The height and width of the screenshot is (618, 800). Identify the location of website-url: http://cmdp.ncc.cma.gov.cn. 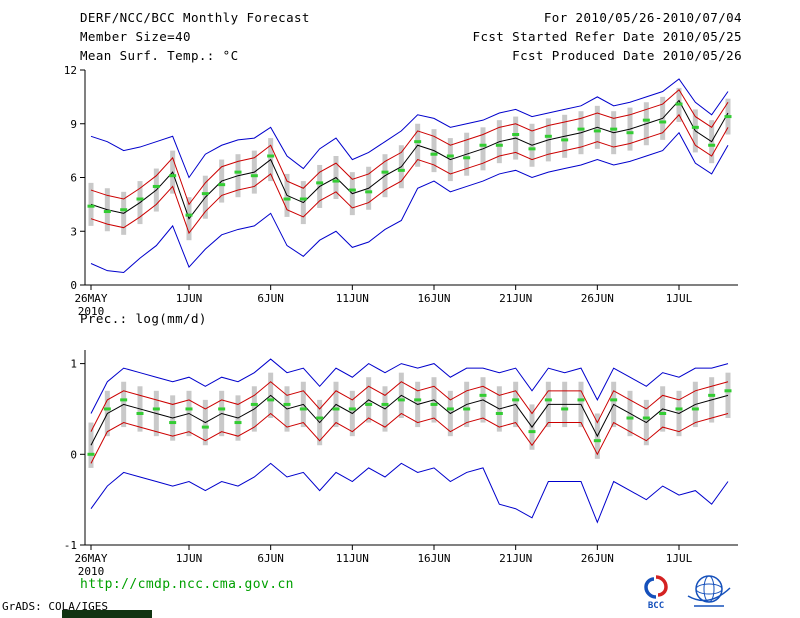
(187, 584).